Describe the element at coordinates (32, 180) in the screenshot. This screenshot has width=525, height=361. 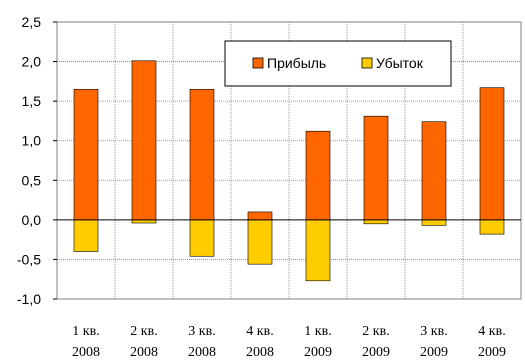
I see `y-tick-label: 0,5` at that location.